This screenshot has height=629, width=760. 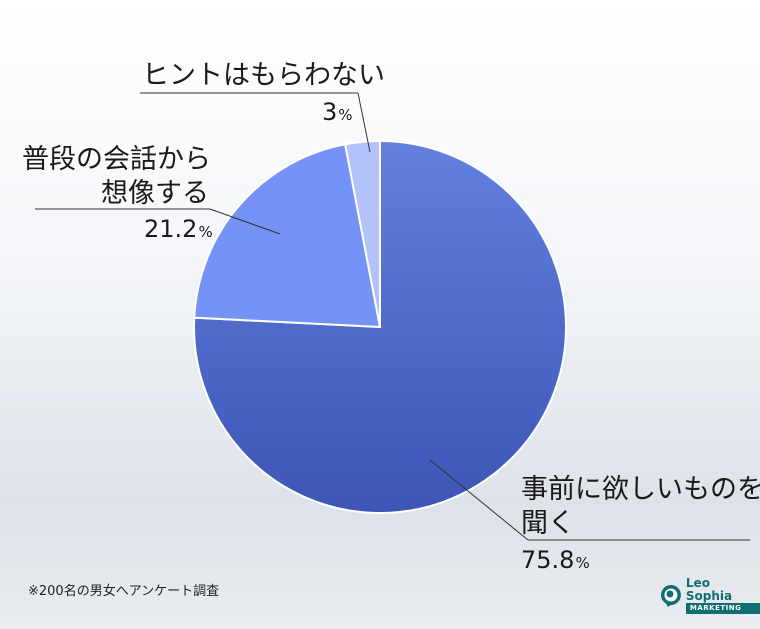 I want to click on label-slice1-value: 21.2%, so click(x=178, y=229).